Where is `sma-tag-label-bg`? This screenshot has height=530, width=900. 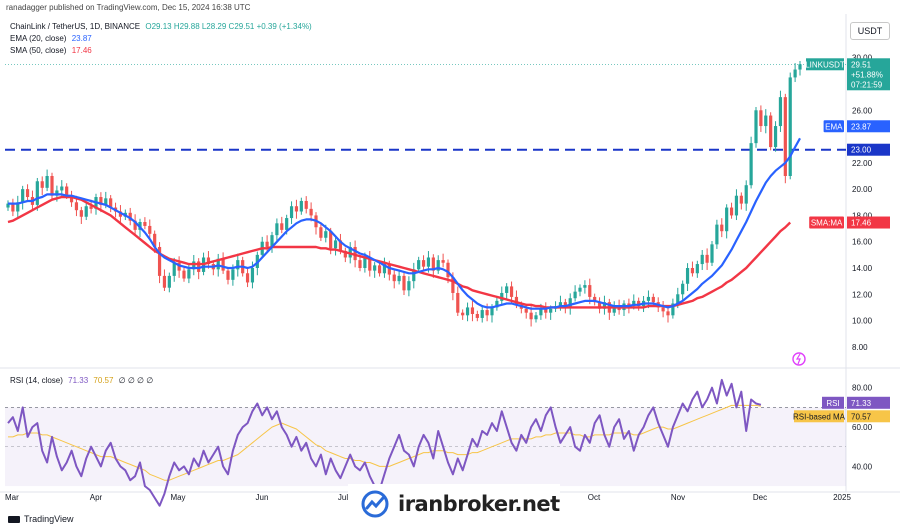
sma-tag-label-bg is located at coordinates (826, 222).